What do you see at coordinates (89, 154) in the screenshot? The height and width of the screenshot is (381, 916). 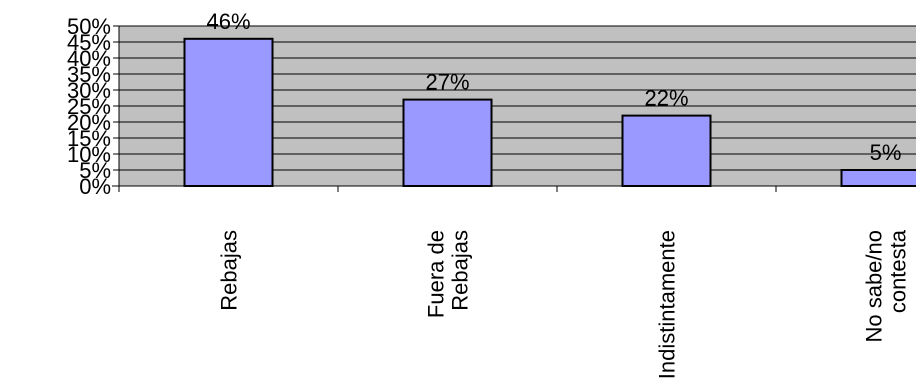 I see `y-tick-label: 10%` at bounding box center [89, 154].